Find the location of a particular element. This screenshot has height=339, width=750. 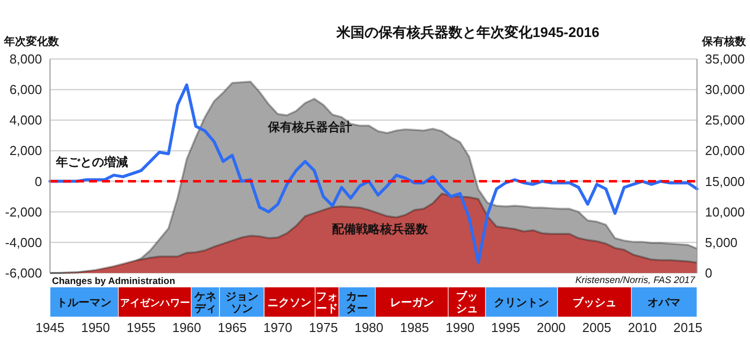

x-tick-label: 1990 is located at coordinates (460, 327).